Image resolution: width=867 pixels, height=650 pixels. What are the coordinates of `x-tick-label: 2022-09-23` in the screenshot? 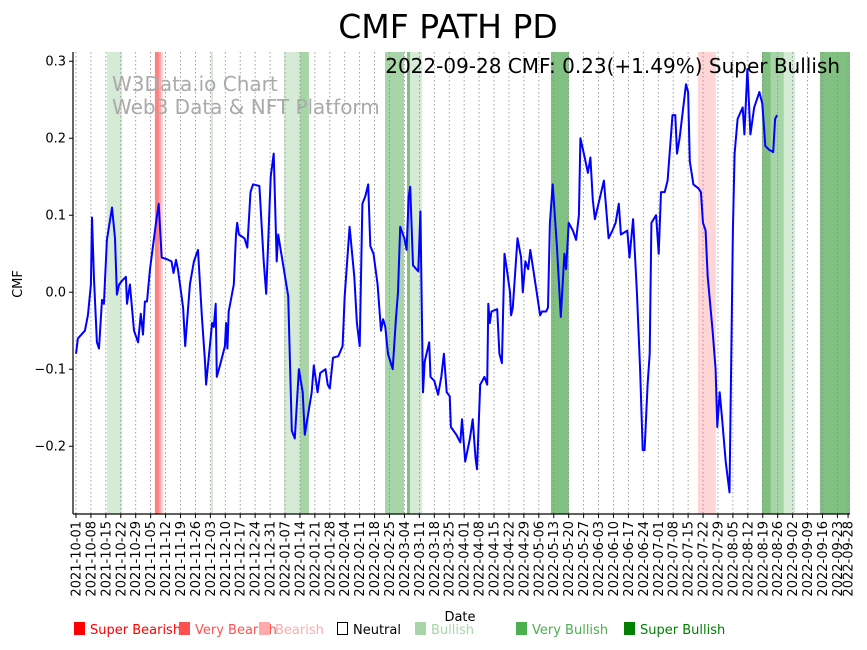 It's located at (838, 559).